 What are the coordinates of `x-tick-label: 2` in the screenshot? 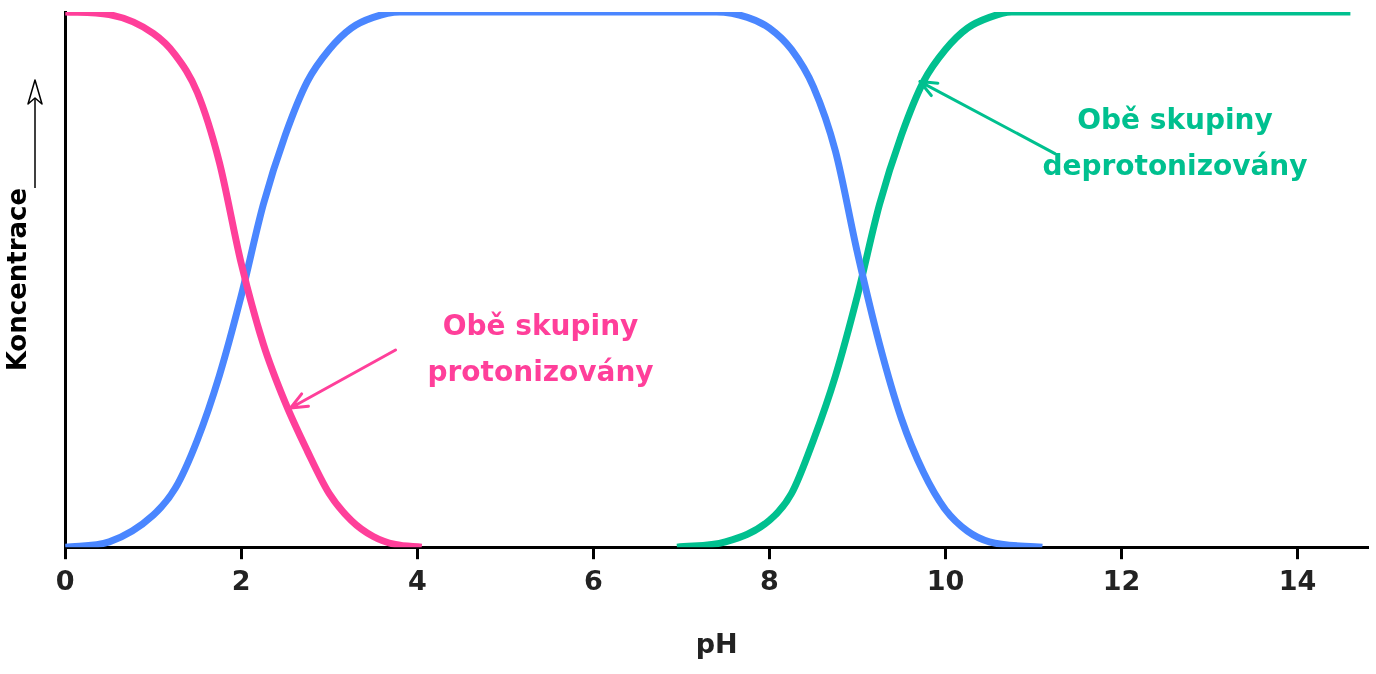 It's located at (241, 581).